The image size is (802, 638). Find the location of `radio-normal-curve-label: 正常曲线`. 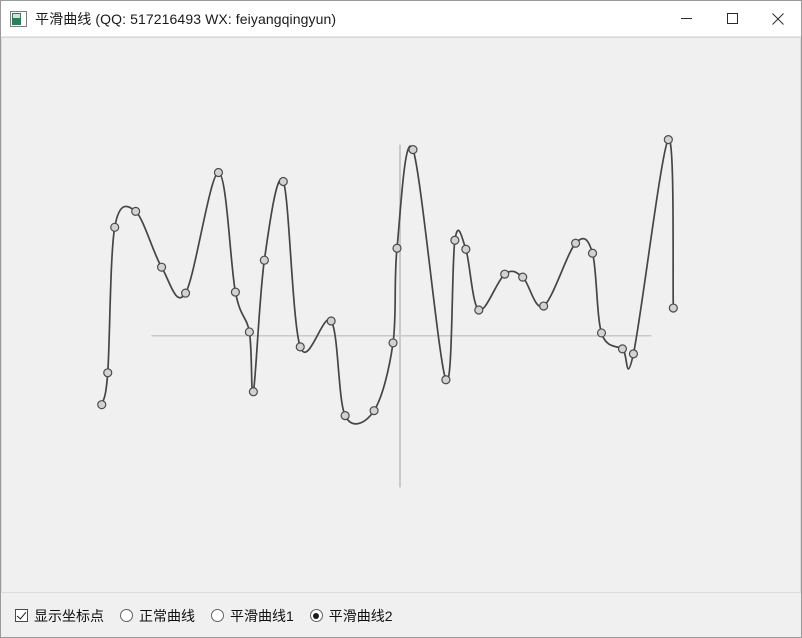

radio-normal-curve-label: 正常曲线 is located at coordinates (167, 615).